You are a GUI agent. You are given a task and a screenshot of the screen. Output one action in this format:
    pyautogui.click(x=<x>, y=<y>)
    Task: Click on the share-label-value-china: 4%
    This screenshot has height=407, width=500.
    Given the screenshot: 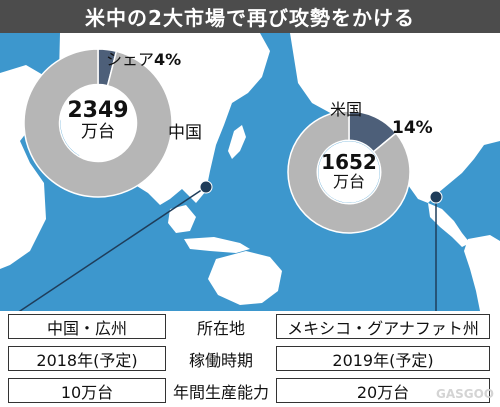 What is the action you would take?
    pyautogui.click(x=168, y=59)
    